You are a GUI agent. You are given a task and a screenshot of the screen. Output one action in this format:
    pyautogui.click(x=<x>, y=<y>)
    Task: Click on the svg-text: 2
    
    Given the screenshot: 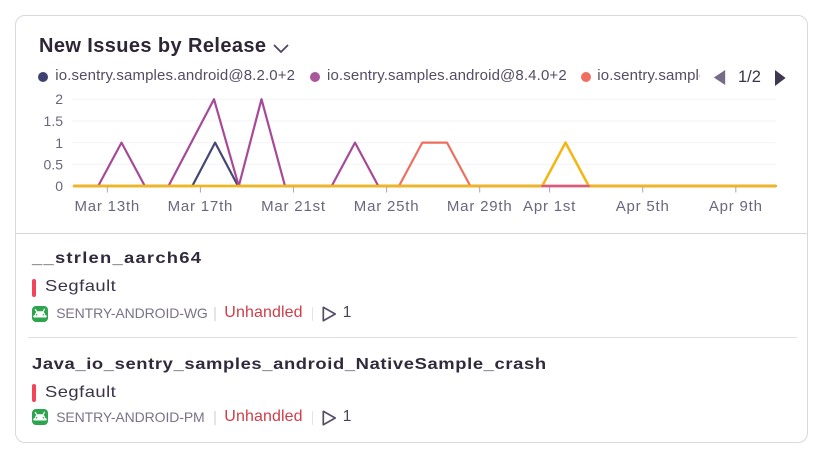 What is the action you would take?
    pyautogui.click(x=59, y=99)
    